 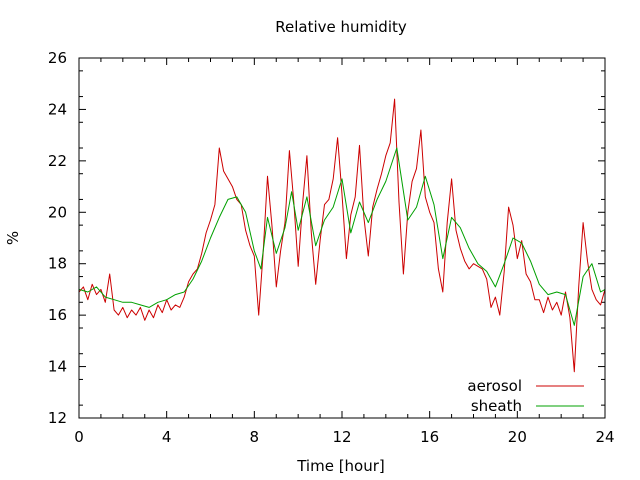 What do you see at coordinates (340, 466) in the screenshot?
I see `x-axis-label: Time [hour]` at bounding box center [340, 466].